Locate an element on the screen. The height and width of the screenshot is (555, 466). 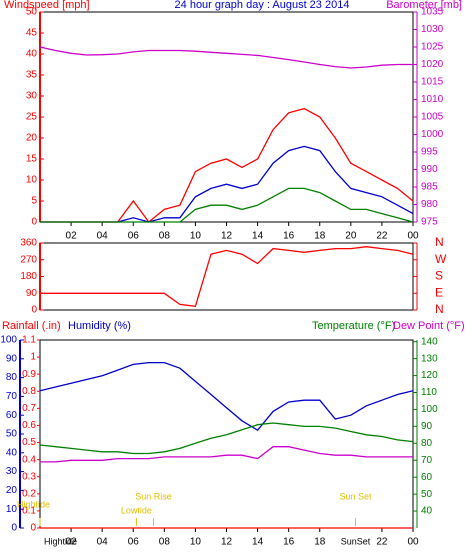
dewpoint-label: Dew Point (°F) is located at coordinates (429, 326).